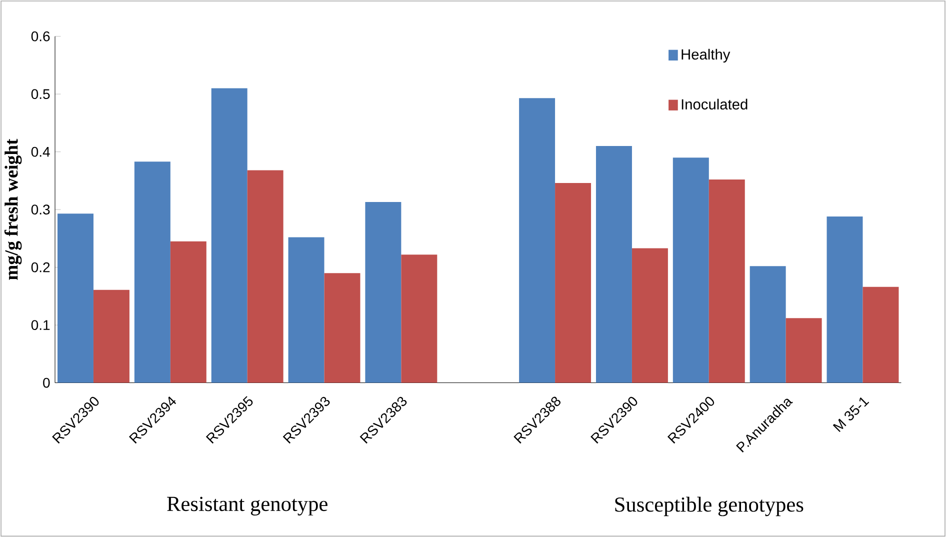  What do you see at coordinates (46, 383) in the screenshot?
I see `y-tick-label: 0` at bounding box center [46, 383].